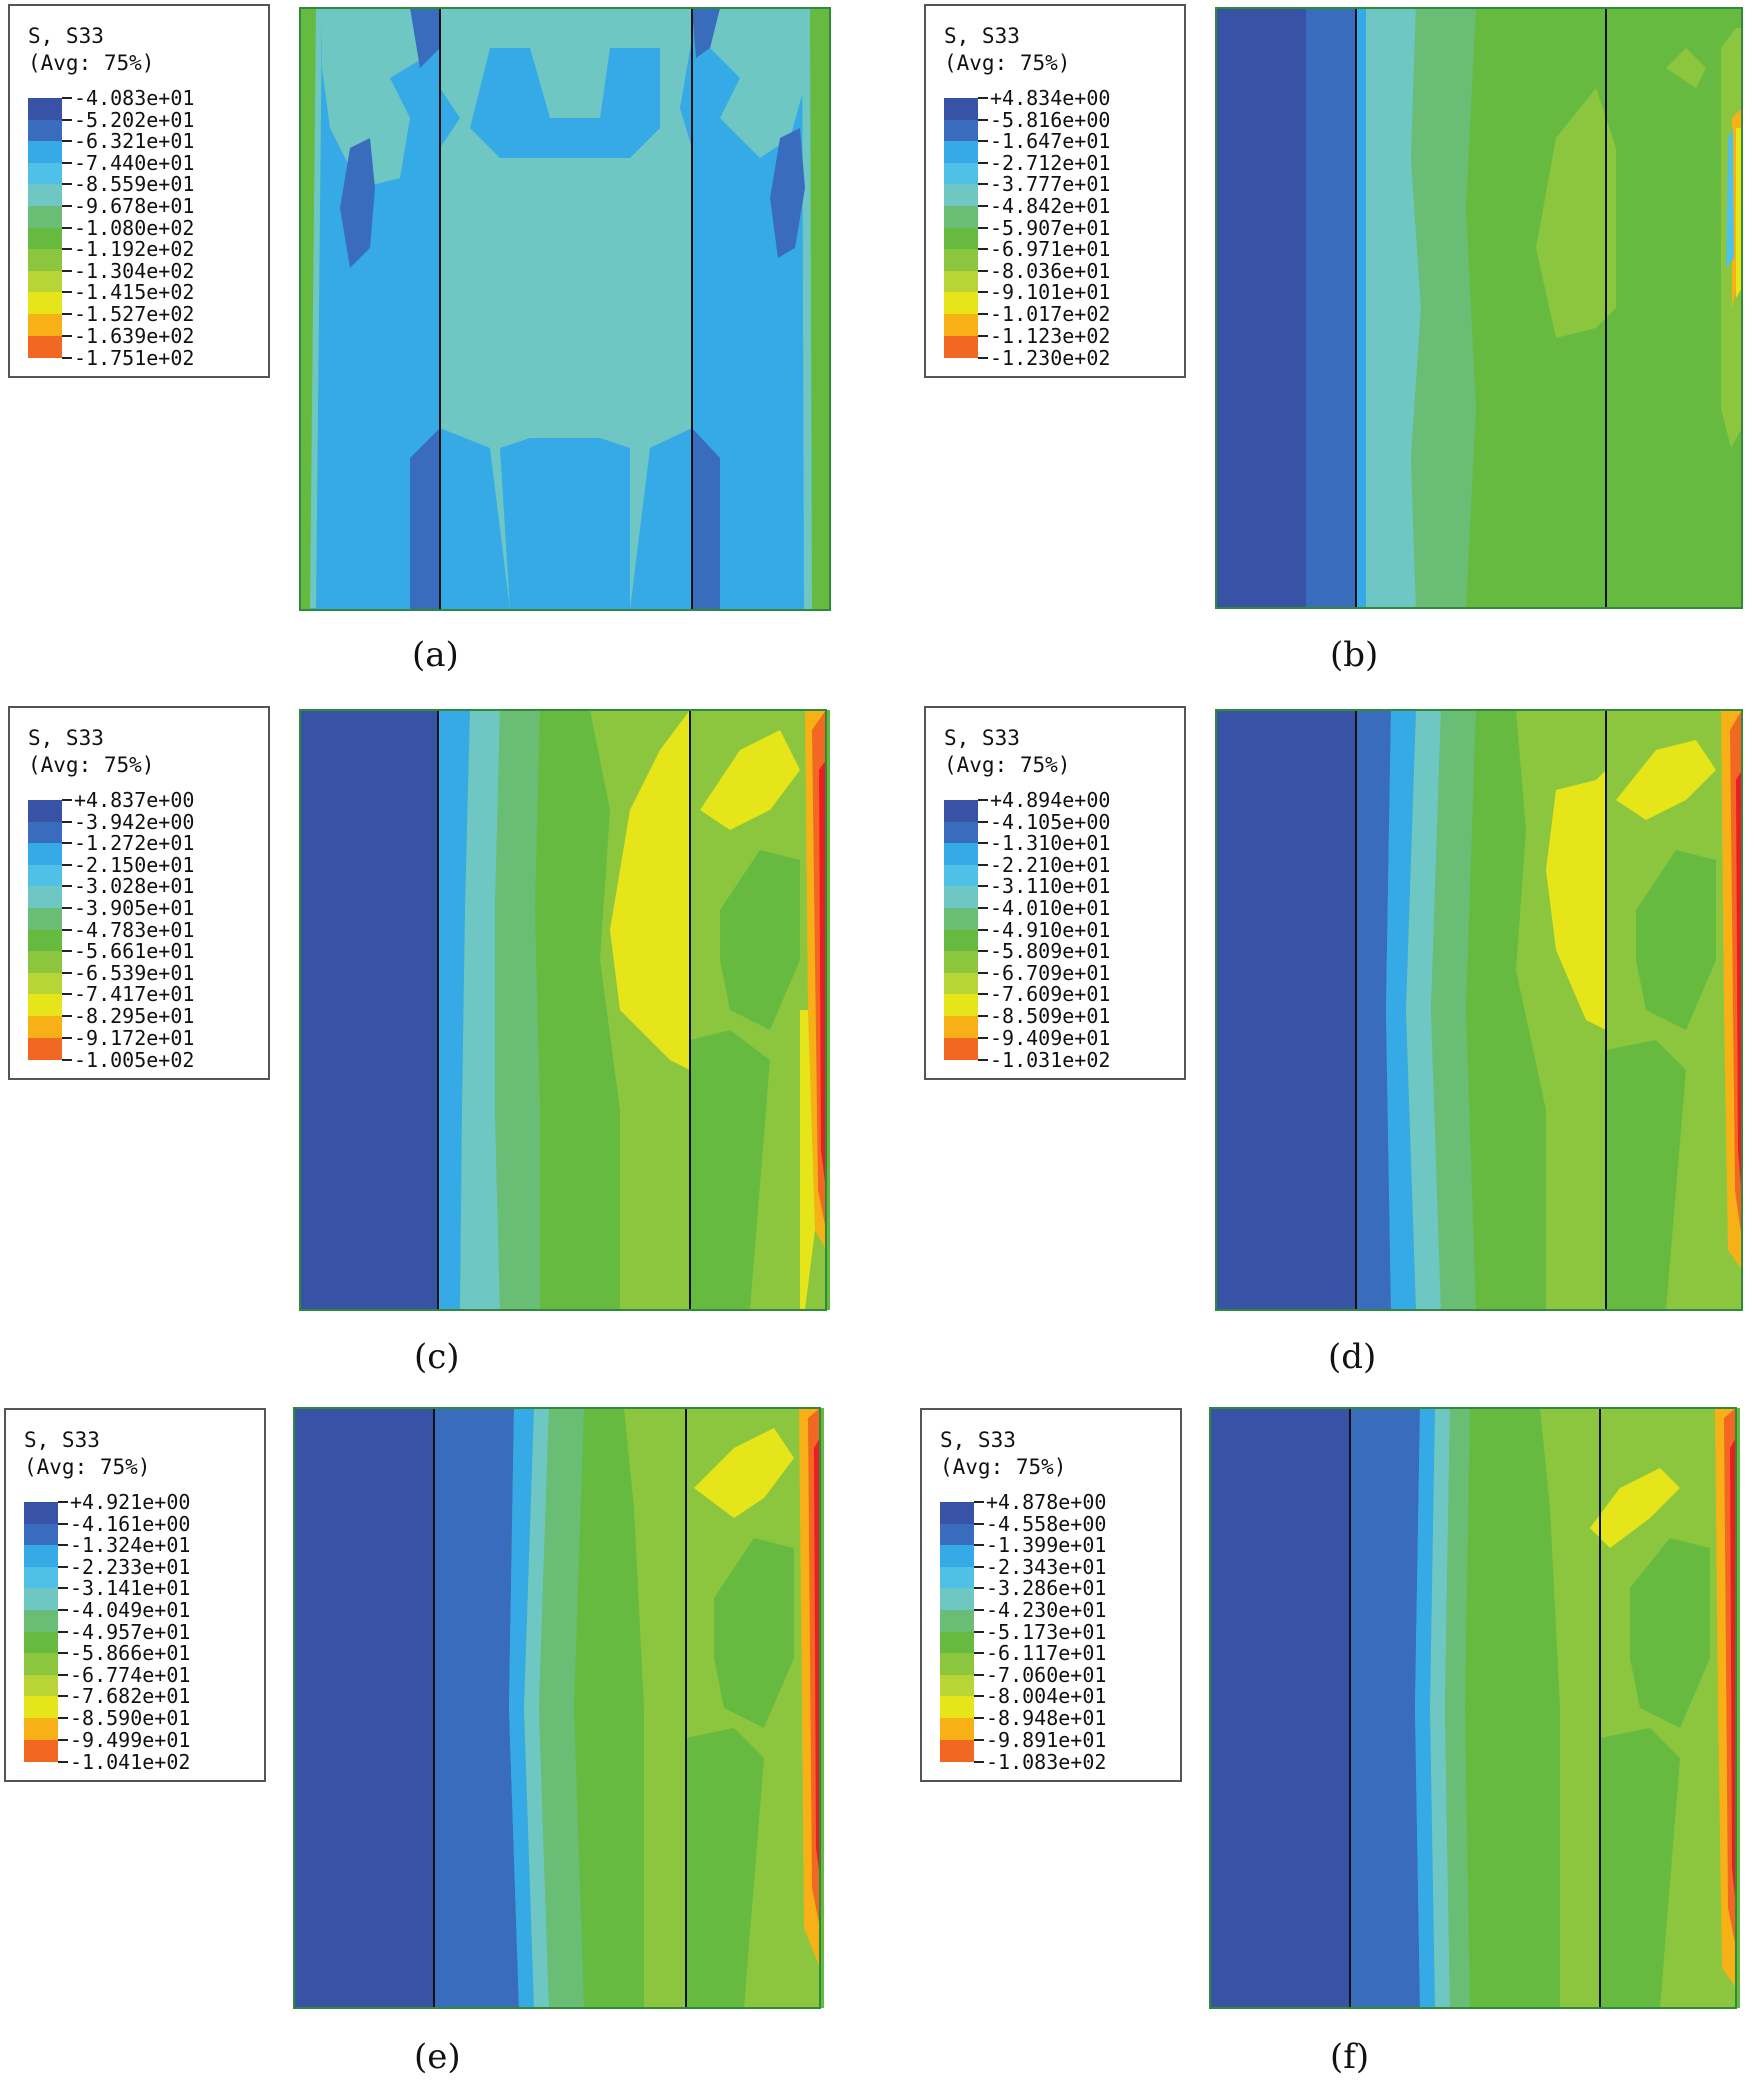  What do you see at coordinates (134, 1059) in the screenshot?
I see `legend-value: -1.005e+02` at bounding box center [134, 1059].